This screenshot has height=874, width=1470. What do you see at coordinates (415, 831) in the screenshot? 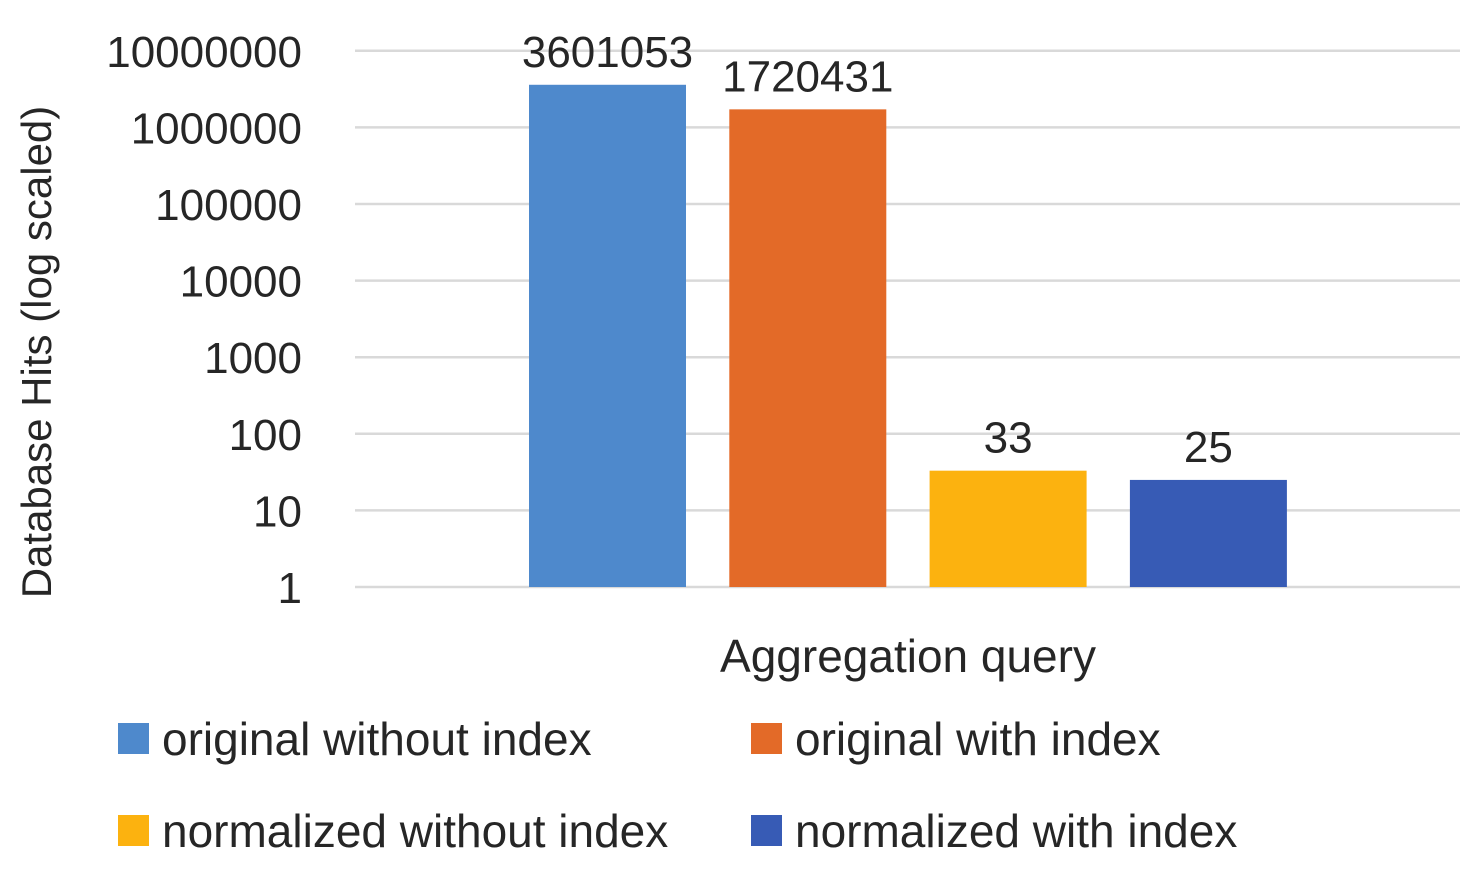
I see `legend-label: normalized without index` at bounding box center [415, 831].